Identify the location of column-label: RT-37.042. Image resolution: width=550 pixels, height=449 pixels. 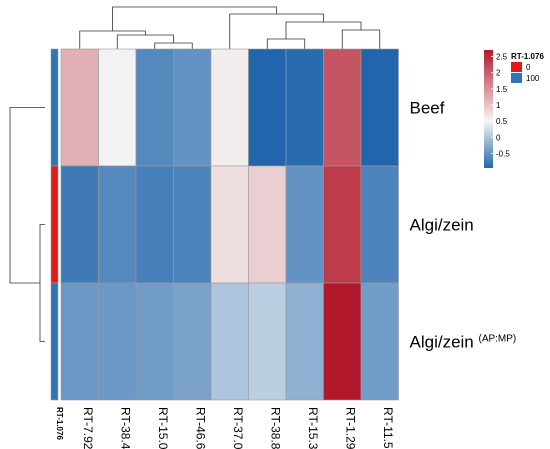
(238, 428).